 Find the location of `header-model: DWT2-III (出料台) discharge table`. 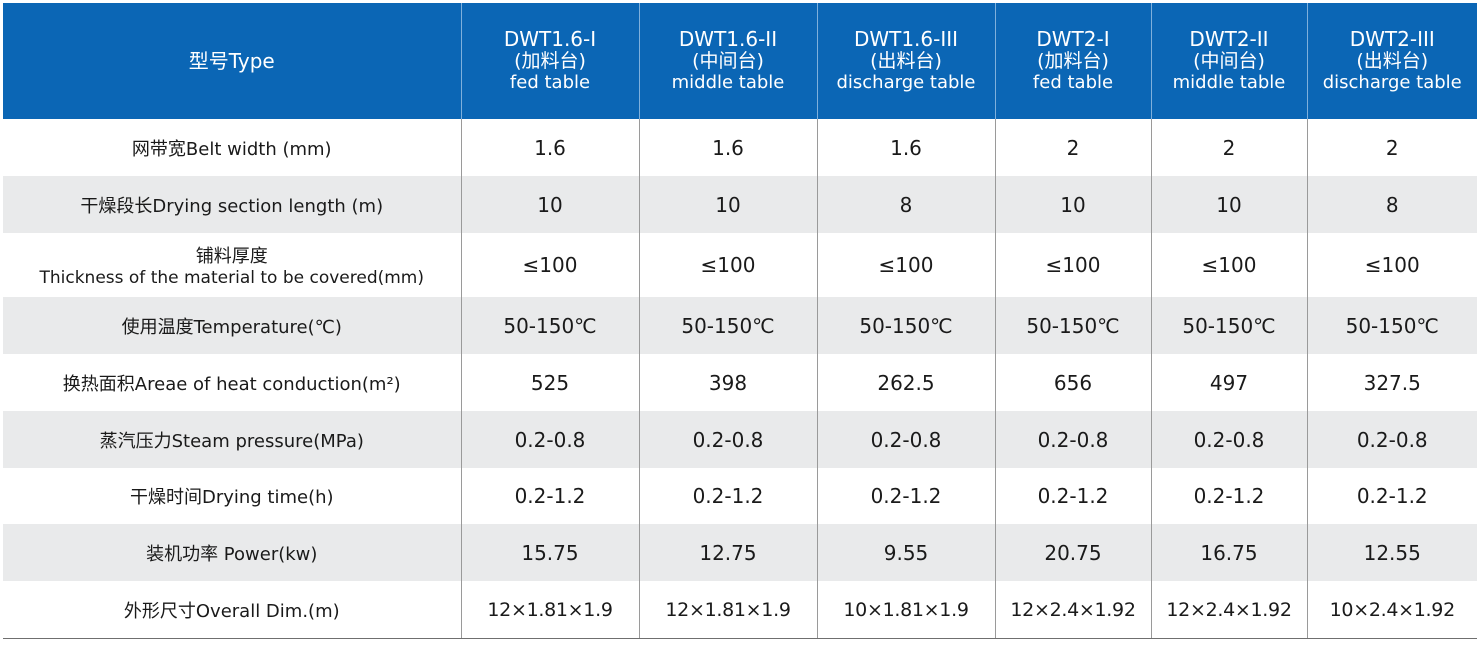

header-model: DWT2-III (出料台) discharge table is located at coordinates (1391, 61).